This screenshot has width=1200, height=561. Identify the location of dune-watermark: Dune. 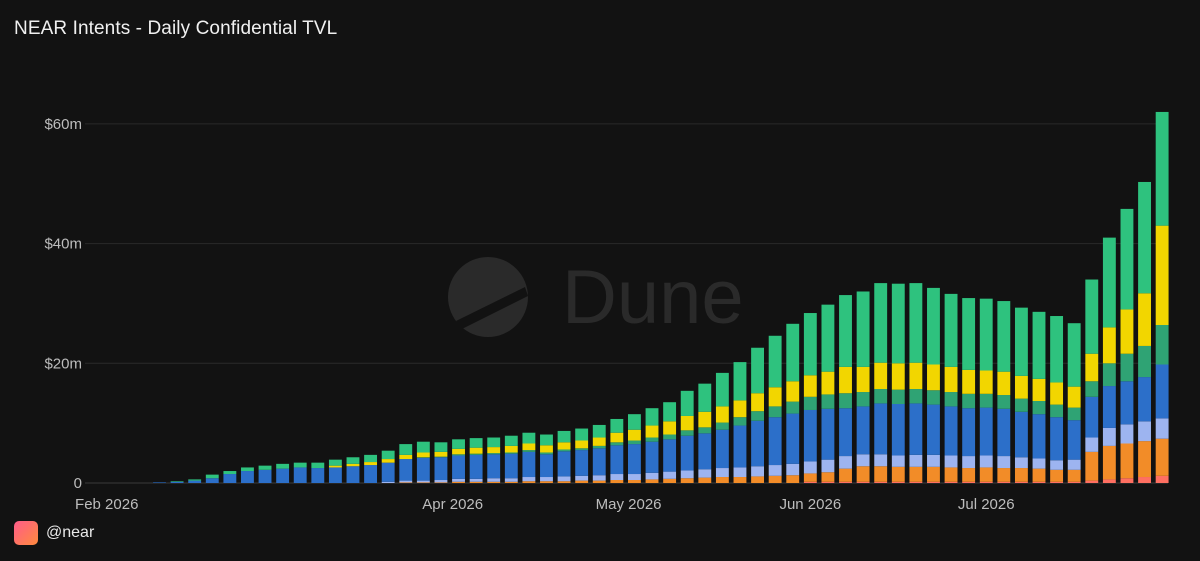
(596, 297).